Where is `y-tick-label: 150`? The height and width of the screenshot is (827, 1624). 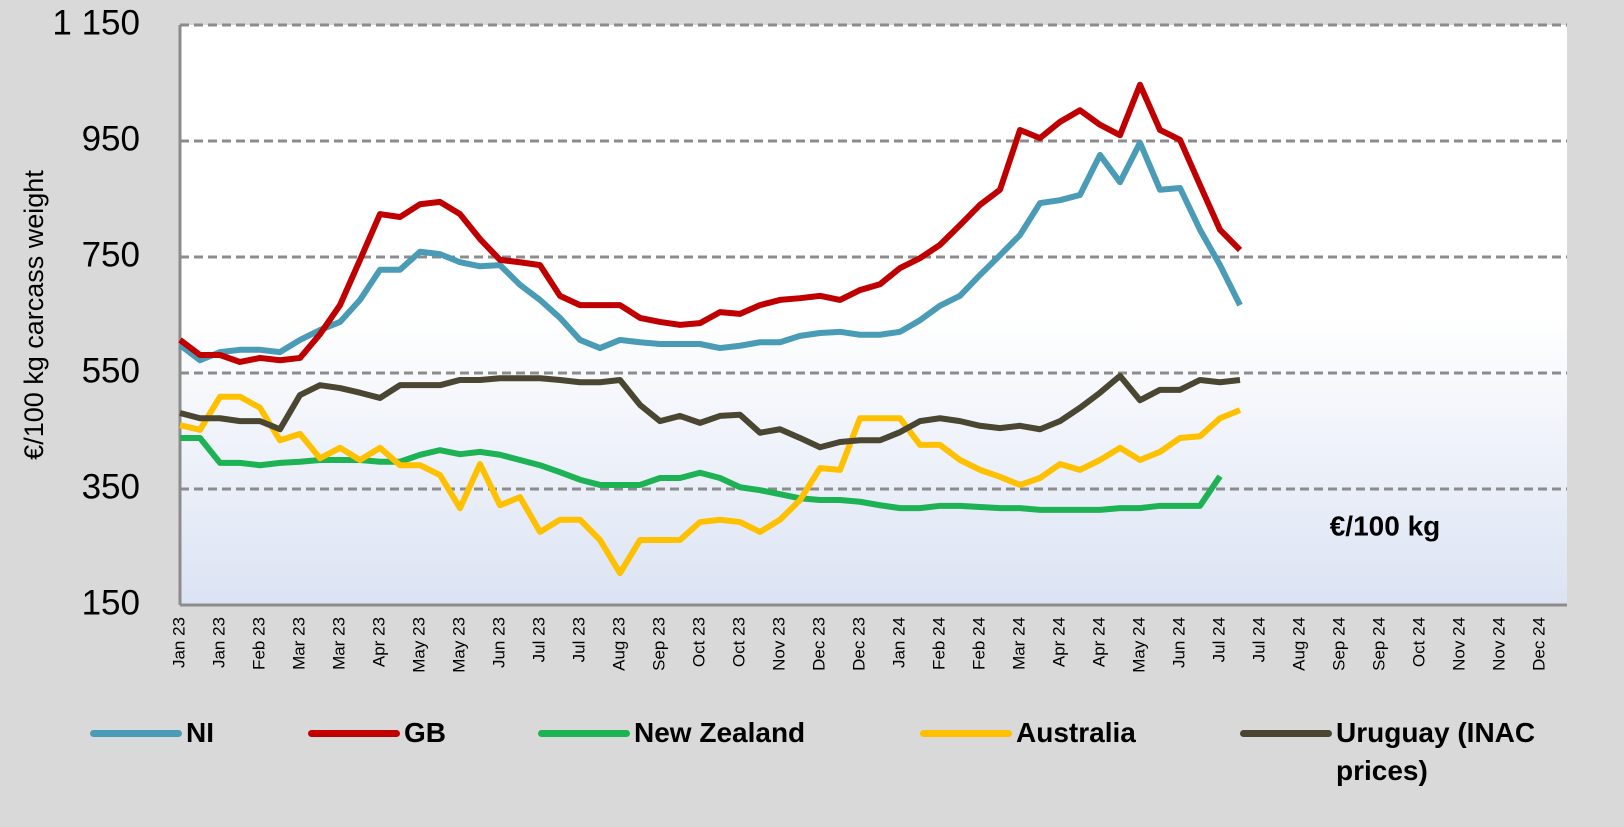
y-tick-label: 150 is located at coordinates (111, 602).